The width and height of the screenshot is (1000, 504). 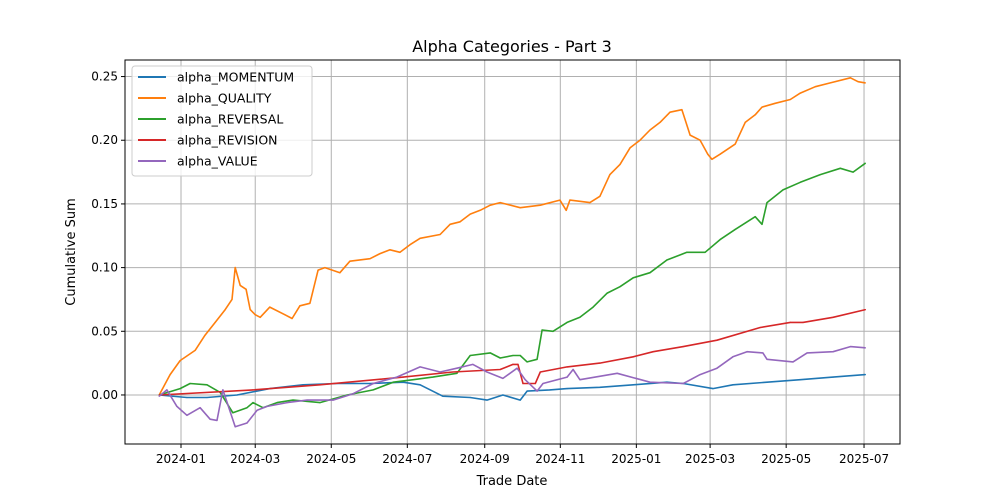 I want to click on chart-title: Alpha Categories - Part 3, so click(x=512, y=46).